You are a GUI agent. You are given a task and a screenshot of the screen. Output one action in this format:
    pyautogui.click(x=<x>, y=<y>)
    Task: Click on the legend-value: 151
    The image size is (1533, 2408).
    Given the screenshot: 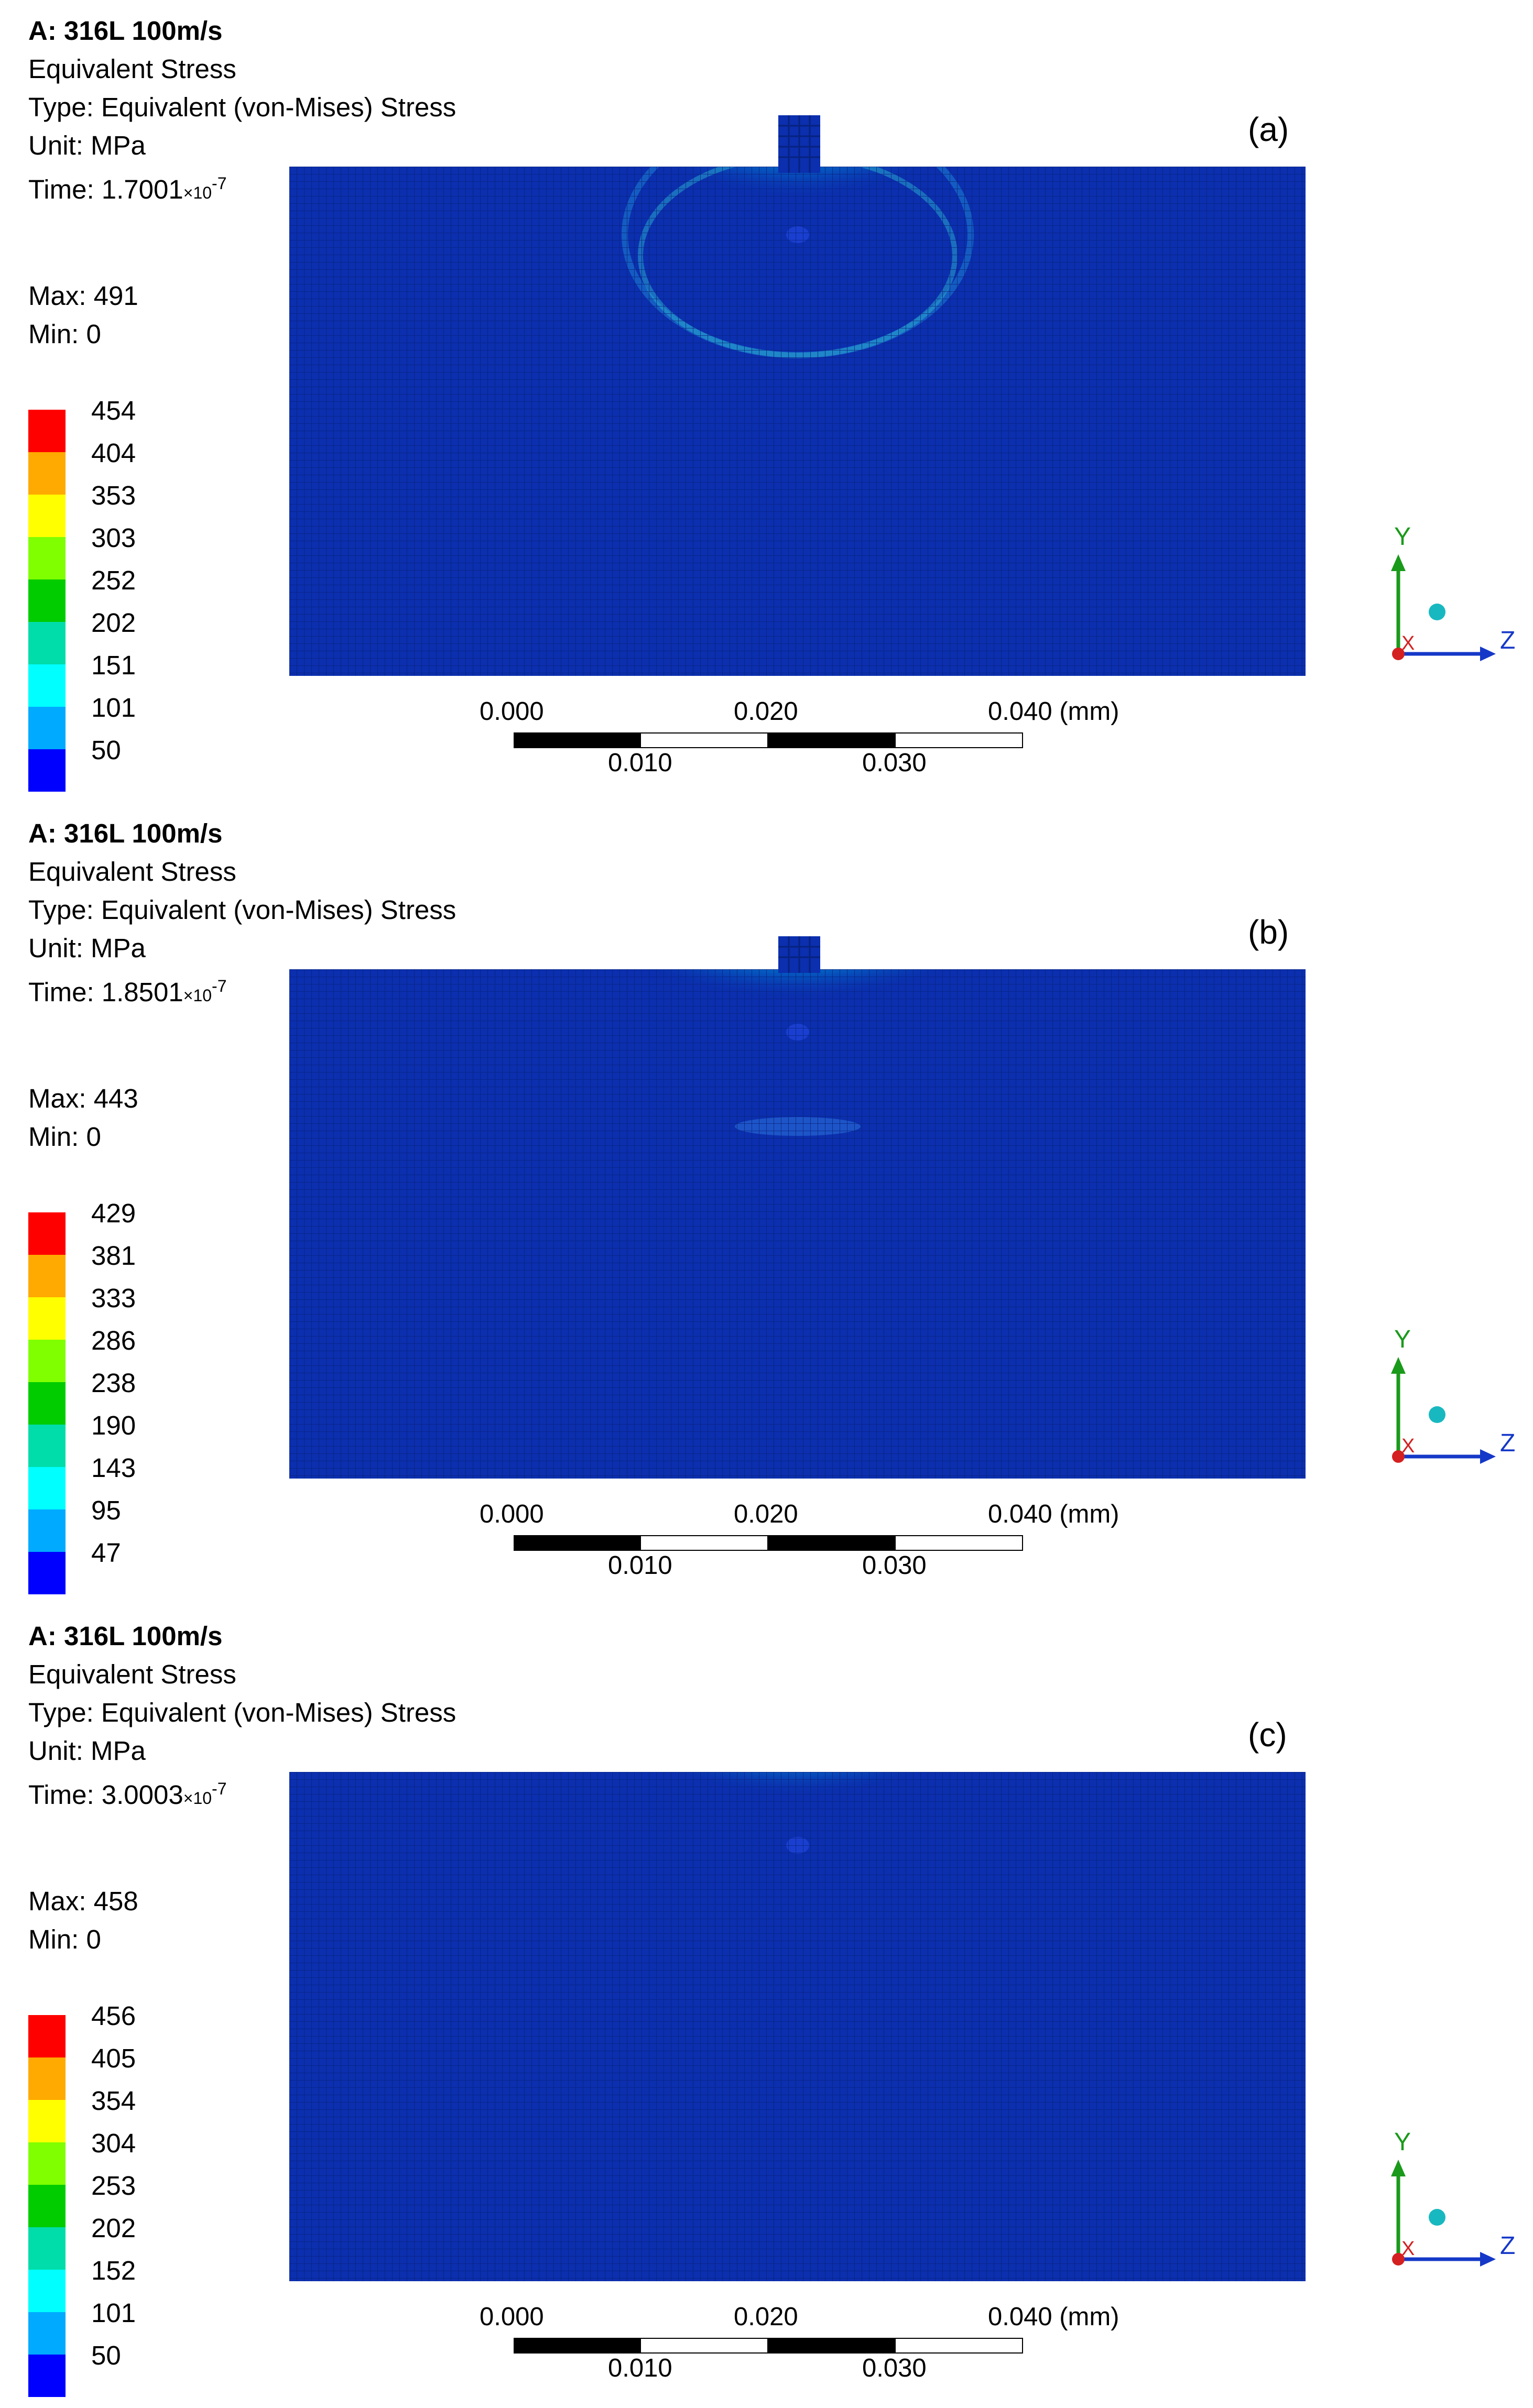 What is the action you would take?
    pyautogui.click(x=113, y=665)
    